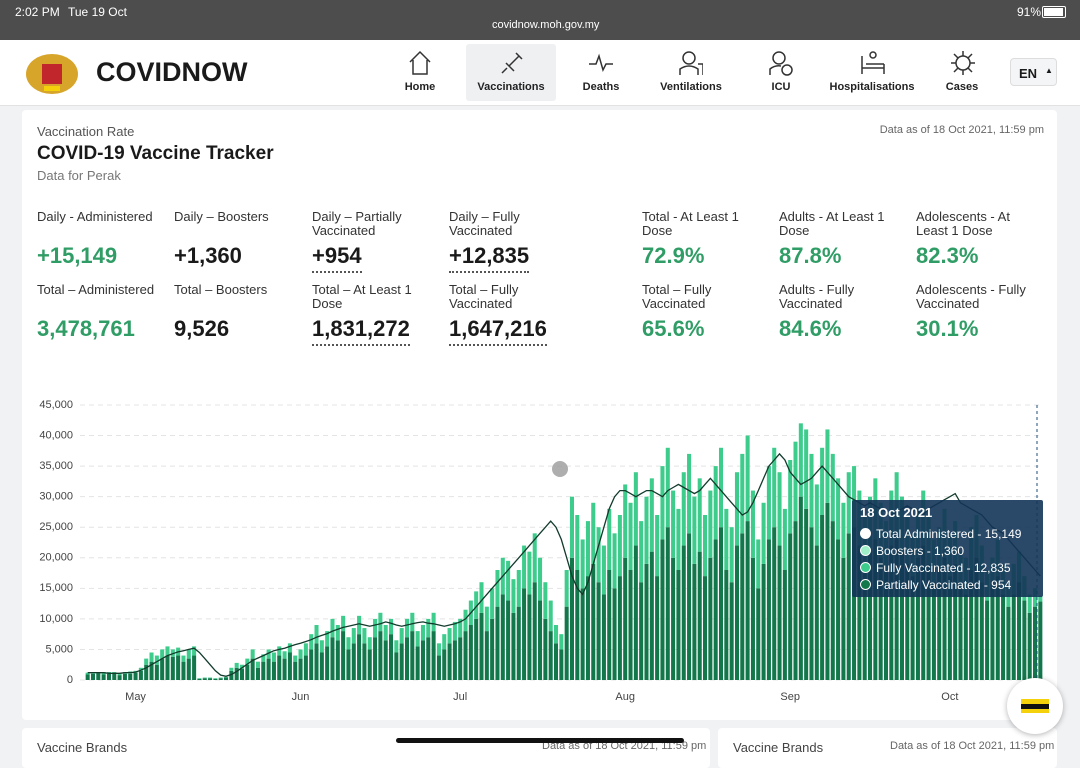 Image resolution: width=1080 pixels, height=768 pixels. Describe the element at coordinates (940, 535) in the screenshot. I see `tooltip-row: Total Administered - 15,149` at that location.